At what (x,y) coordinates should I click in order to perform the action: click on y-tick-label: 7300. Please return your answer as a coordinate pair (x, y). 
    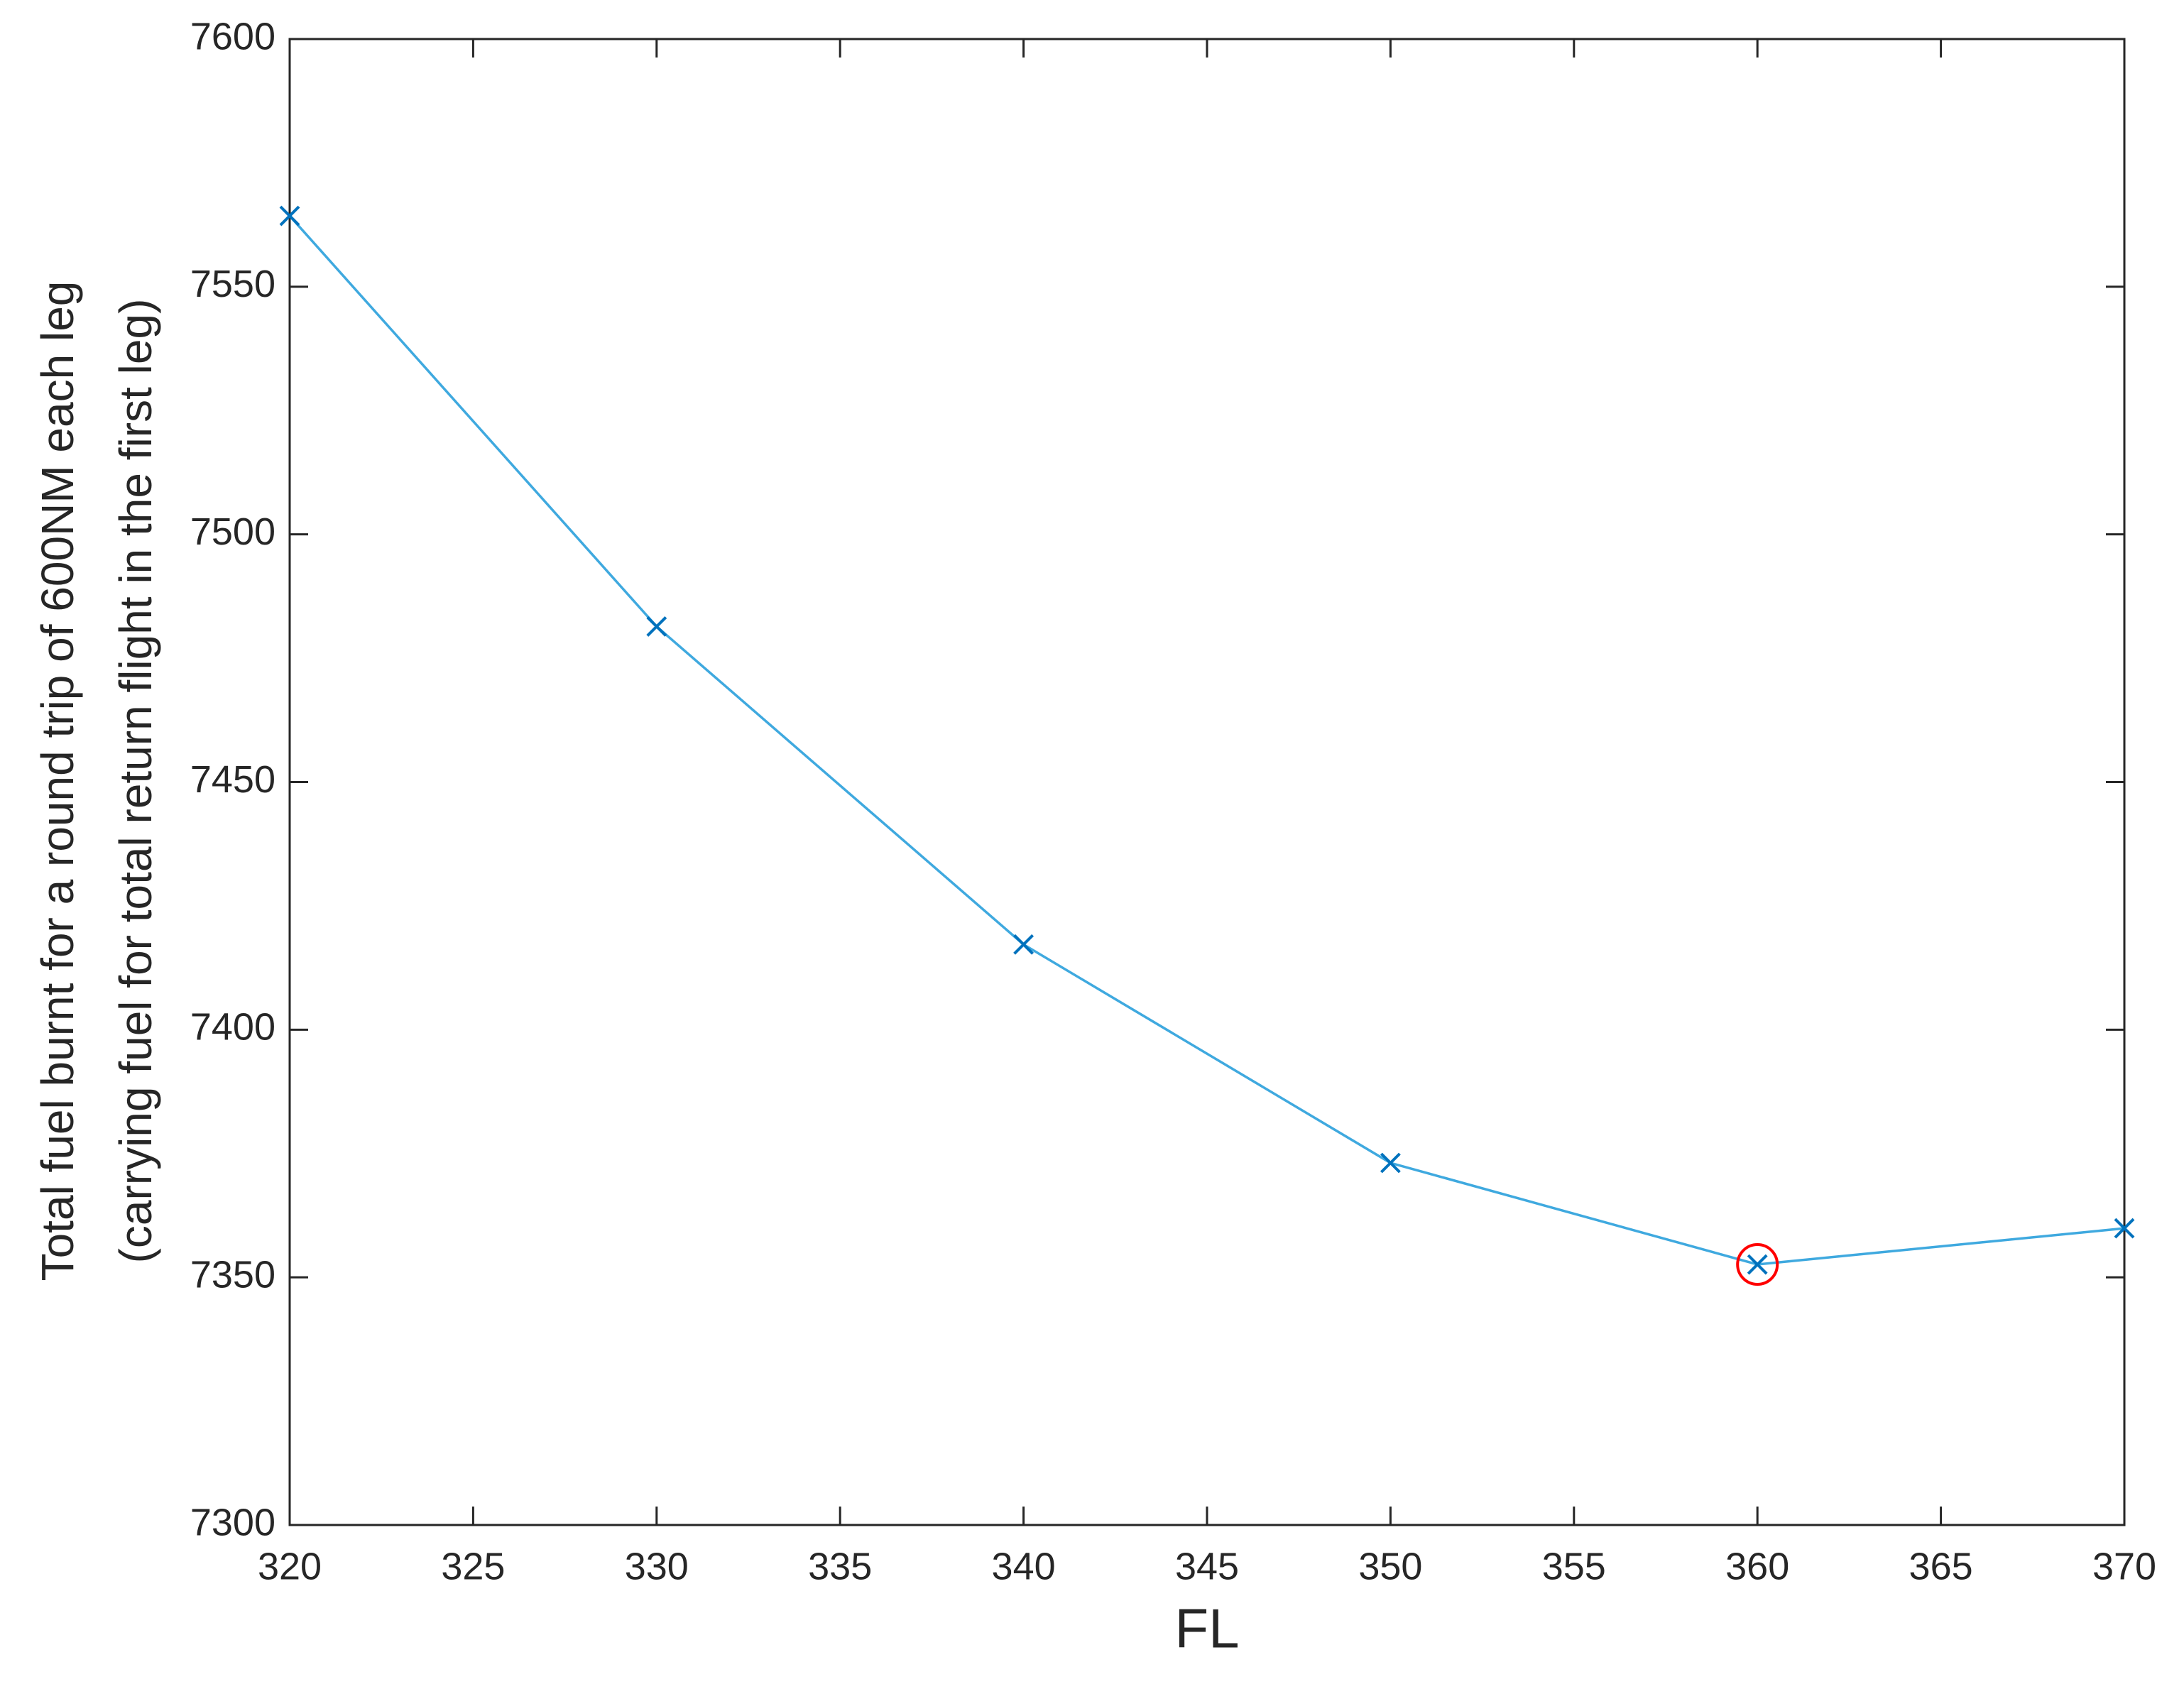
    Looking at the image, I should click on (233, 1522).